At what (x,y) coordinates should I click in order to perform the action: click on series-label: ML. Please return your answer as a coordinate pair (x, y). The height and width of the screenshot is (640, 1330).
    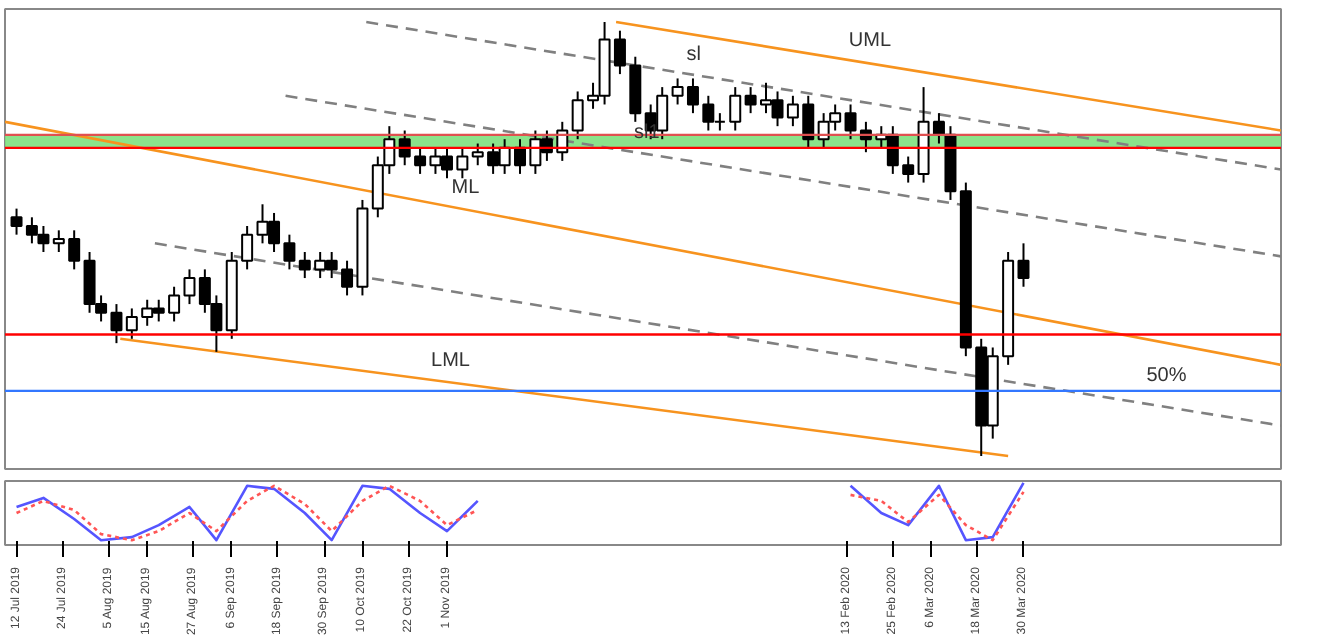
    Looking at the image, I should click on (466, 187).